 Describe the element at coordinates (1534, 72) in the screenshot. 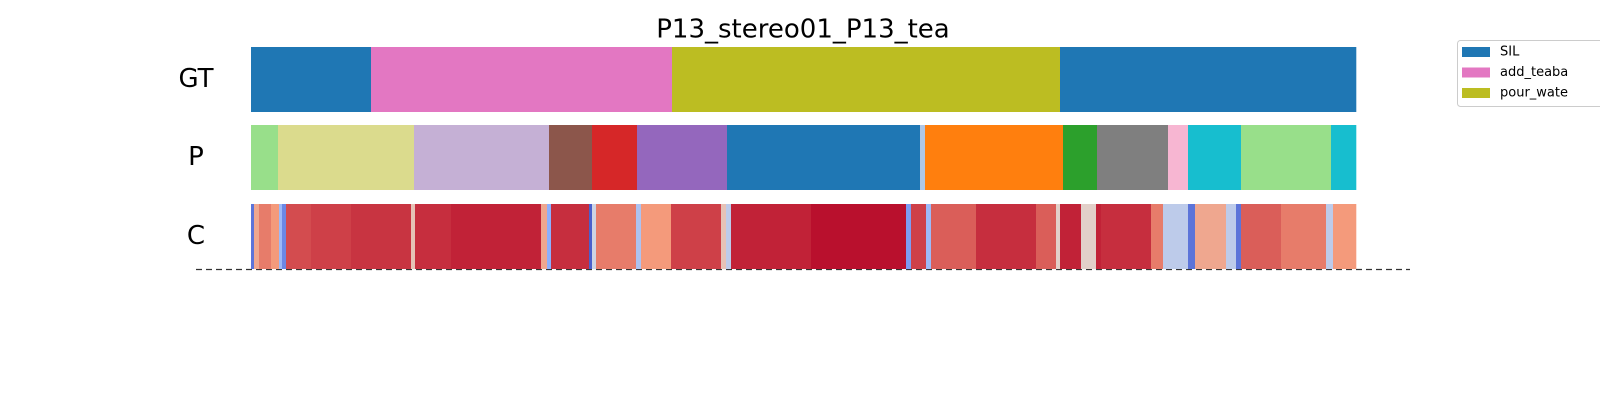

I see `legend-label: add_teaba` at that location.